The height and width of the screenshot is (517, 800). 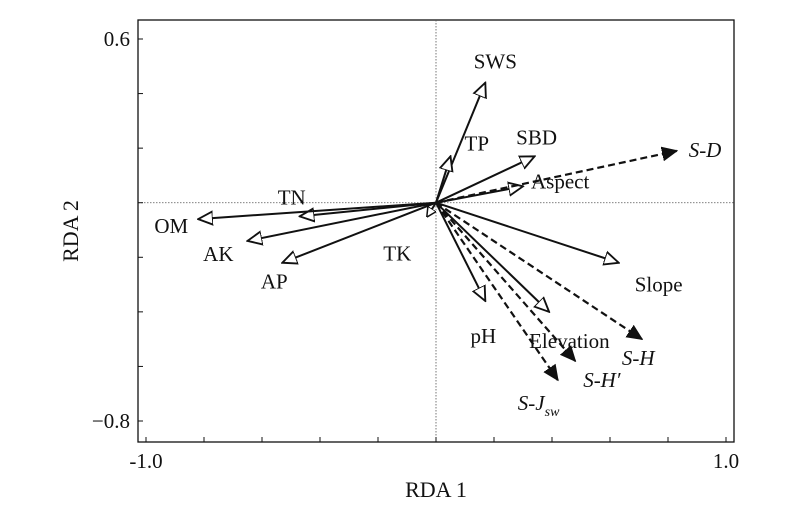 What do you see at coordinates (70, 231) in the screenshot?
I see `y-axis-title: RDA 2` at bounding box center [70, 231].